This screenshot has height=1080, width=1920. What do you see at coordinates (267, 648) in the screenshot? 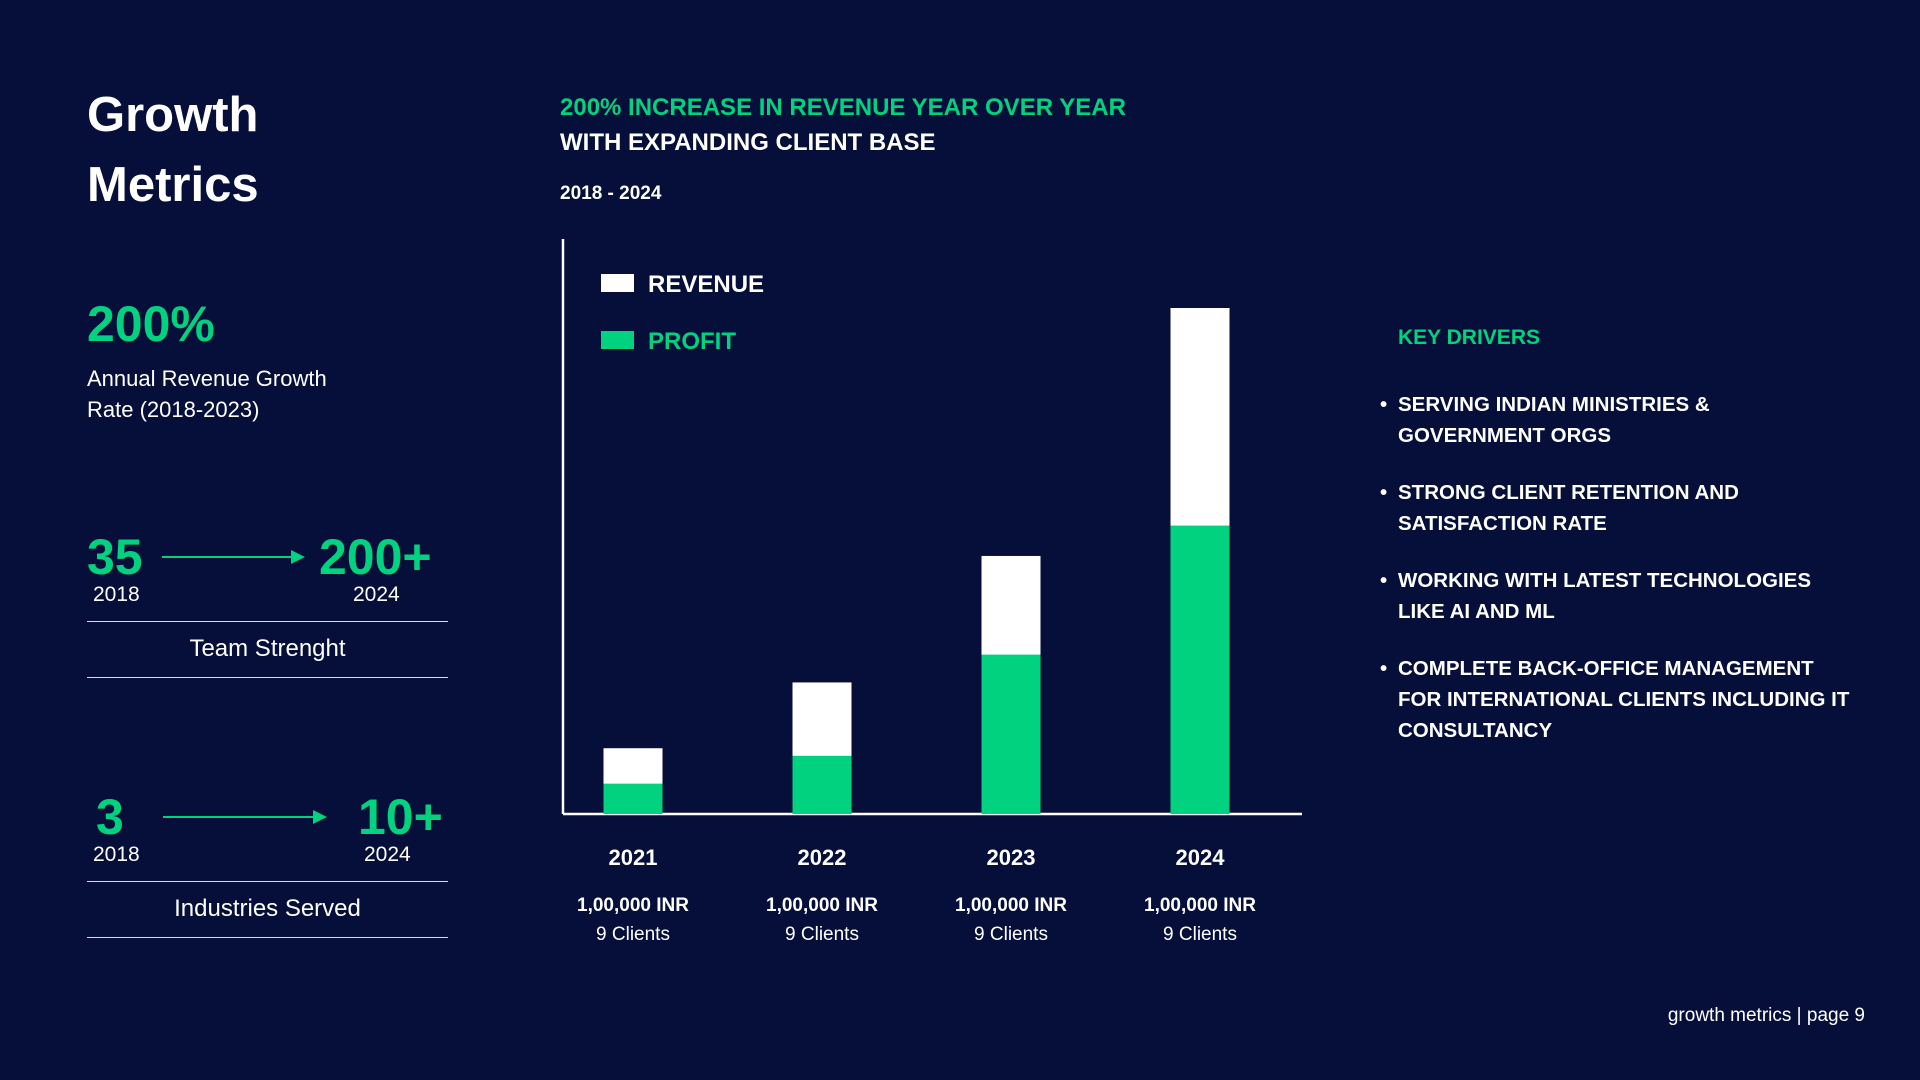
I see `team-strength-label: Team Strenght` at bounding box center [267, 648].